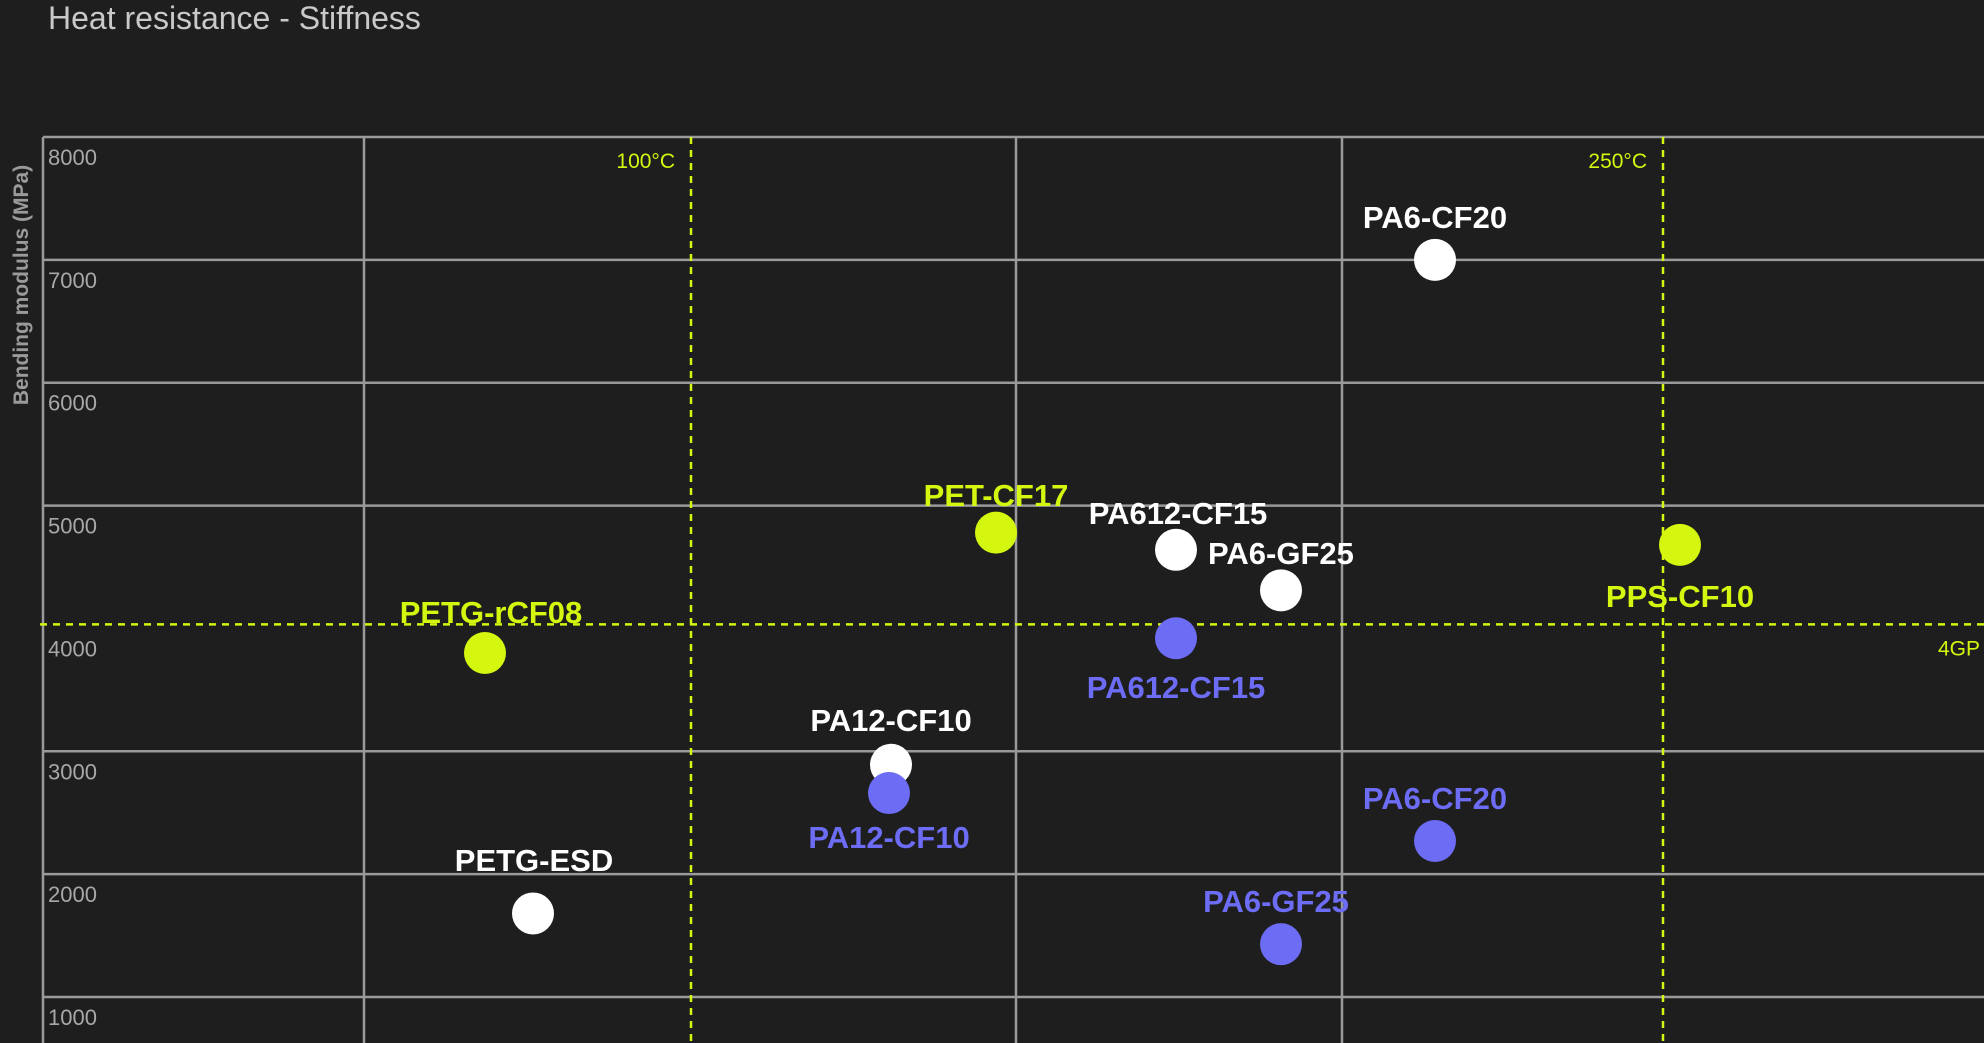 The height and width of the screenshot is (1043, 1984). What do you see at coordinates (72, 1017) in the screenshot?
I see `y-tick-label: 1000` at bounding box center [72, 1017].